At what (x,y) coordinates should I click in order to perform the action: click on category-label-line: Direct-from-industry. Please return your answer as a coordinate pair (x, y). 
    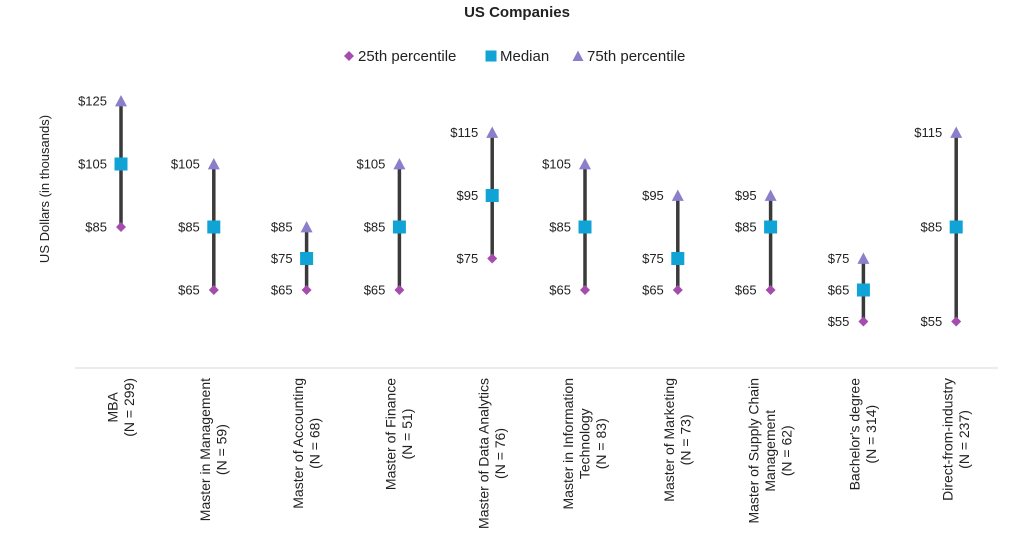
    Looking at the image, I should click on (947, 439).